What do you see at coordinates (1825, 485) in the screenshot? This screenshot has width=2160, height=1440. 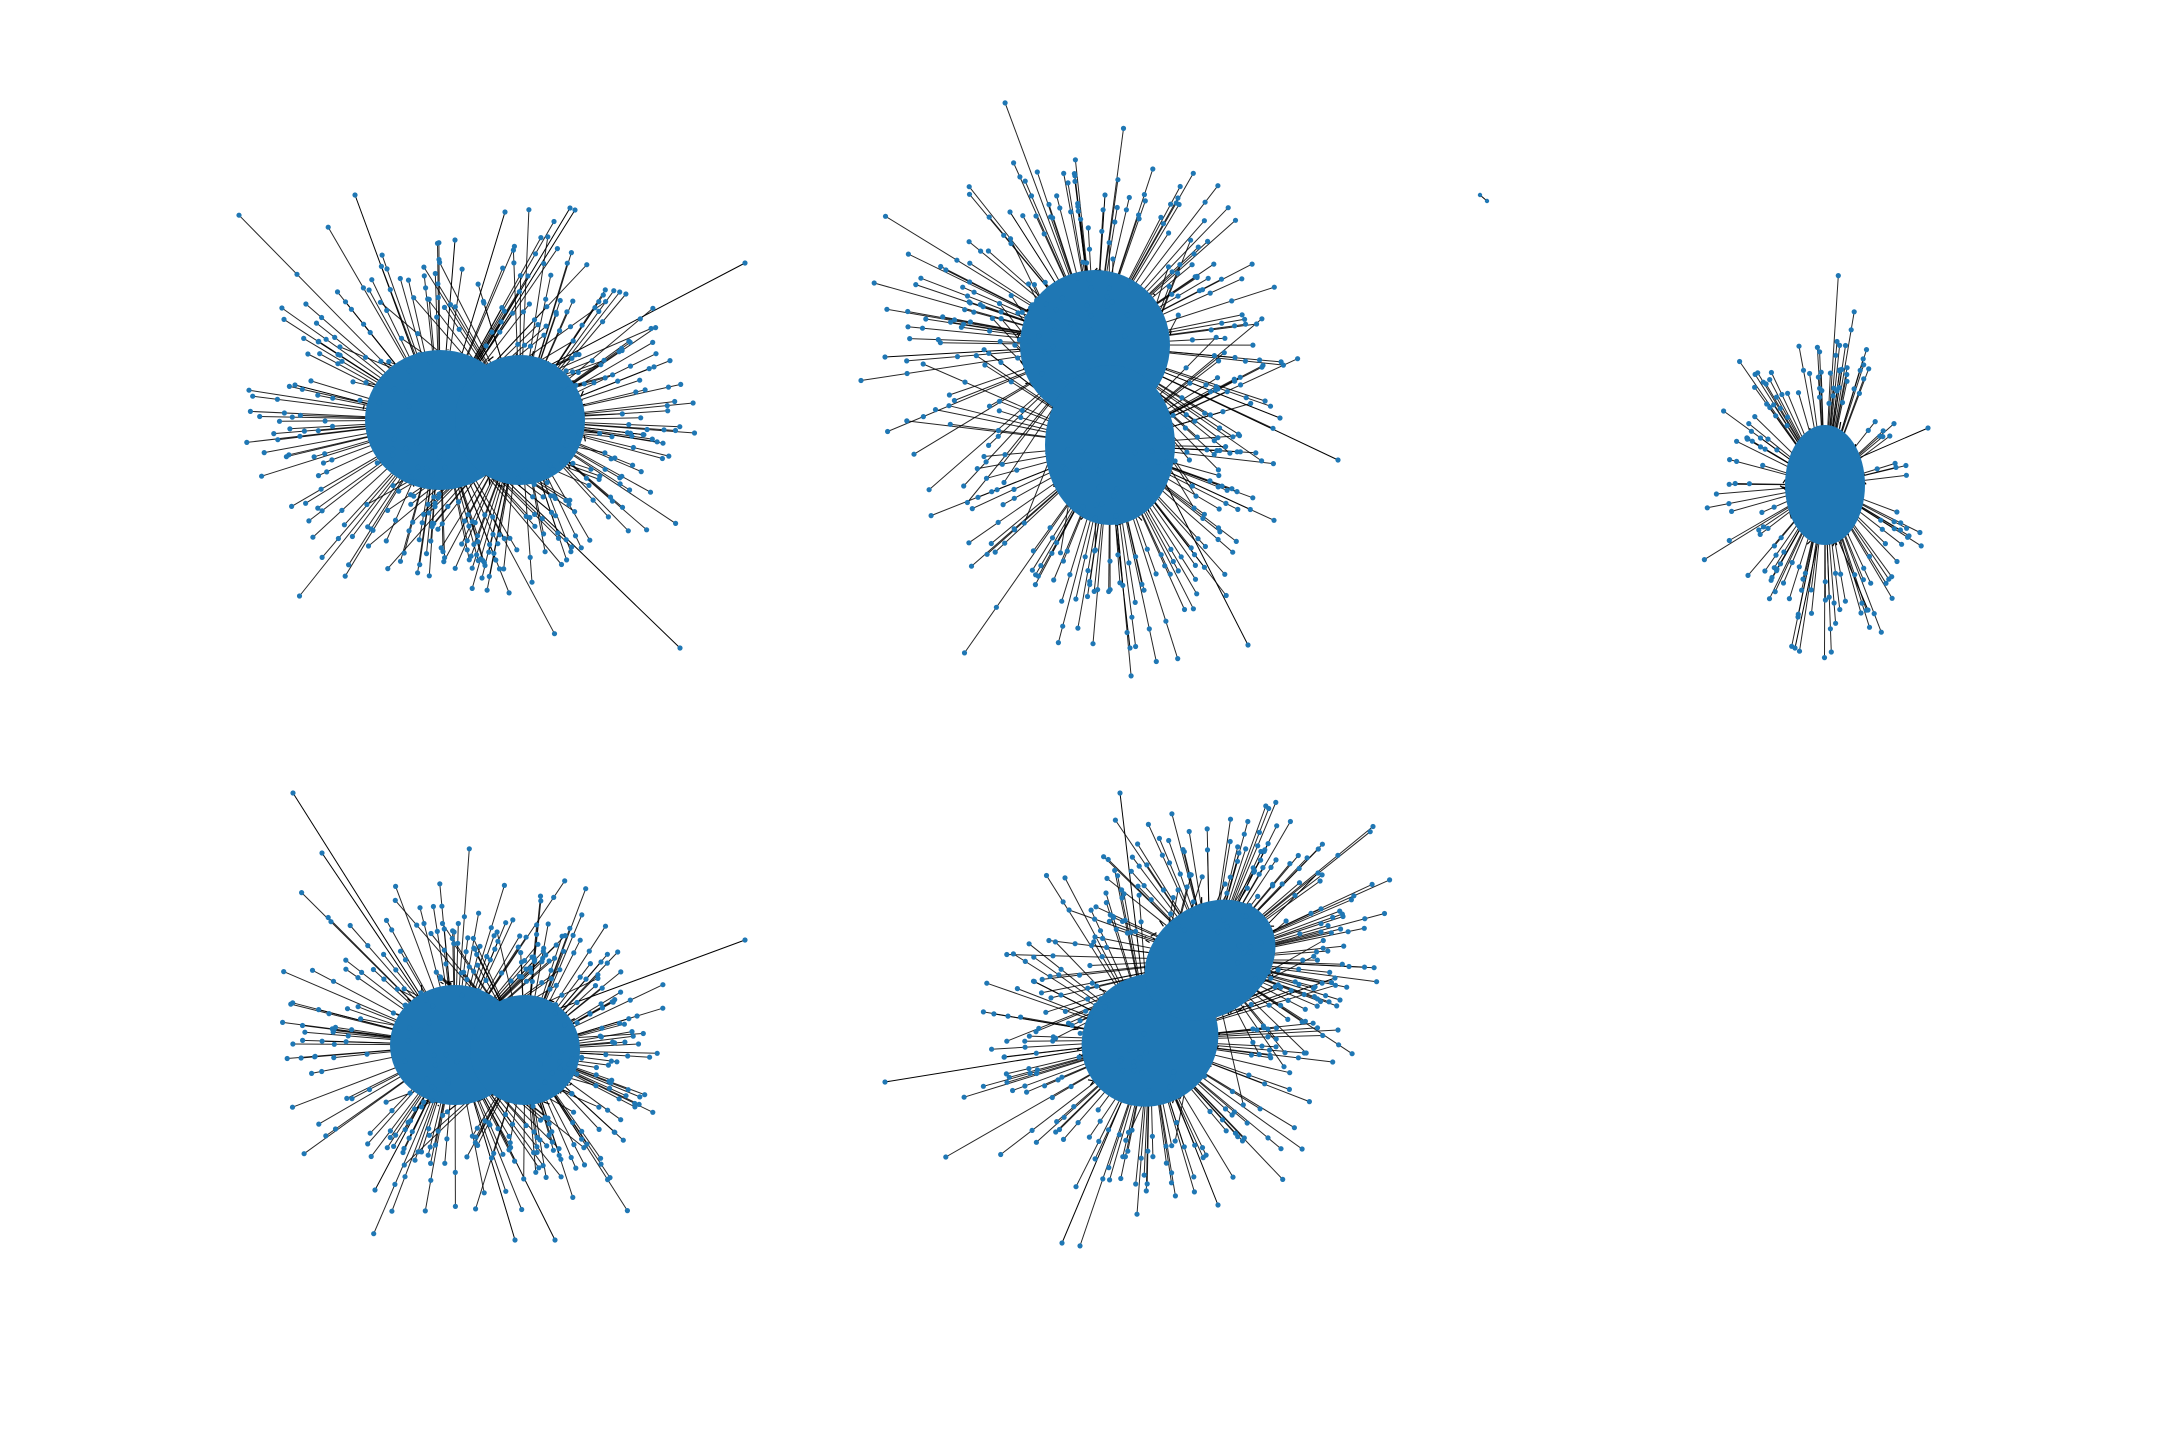 I see `node-core-cluster` at bounding box center [1825, 485].